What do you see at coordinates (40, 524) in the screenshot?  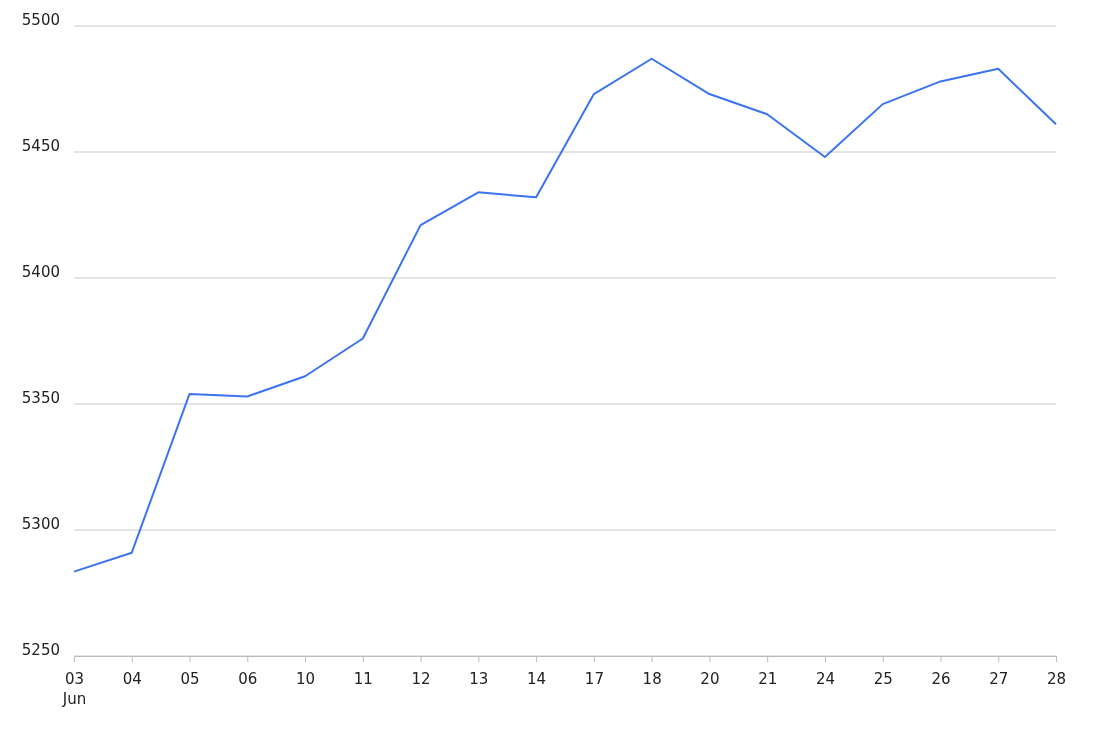 I see `y-tick-label: 5300` at bounding box center [40, 524].